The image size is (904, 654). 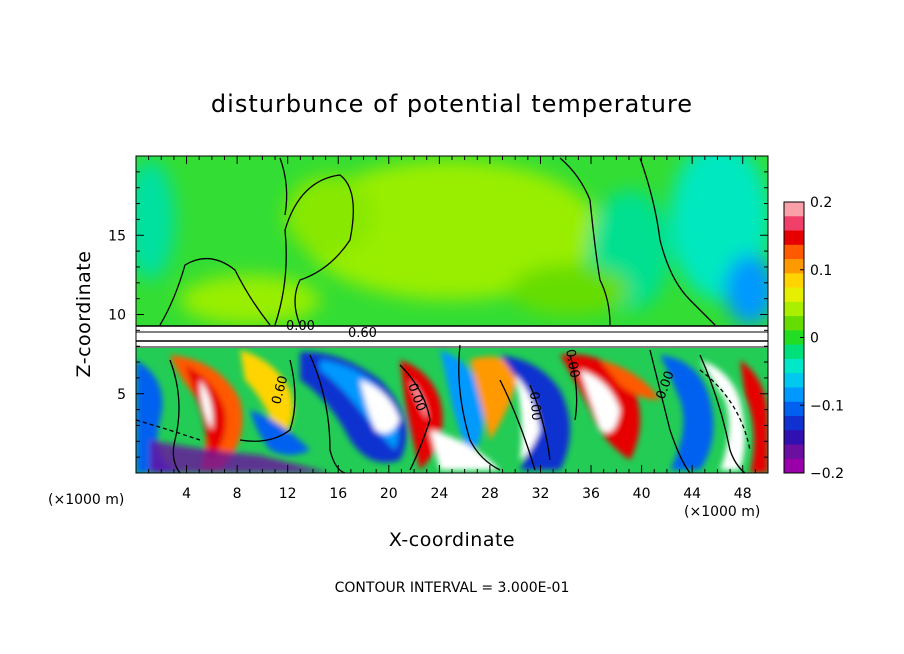 I want to click on y-tick-label: 10, so click(x=117, y=316).